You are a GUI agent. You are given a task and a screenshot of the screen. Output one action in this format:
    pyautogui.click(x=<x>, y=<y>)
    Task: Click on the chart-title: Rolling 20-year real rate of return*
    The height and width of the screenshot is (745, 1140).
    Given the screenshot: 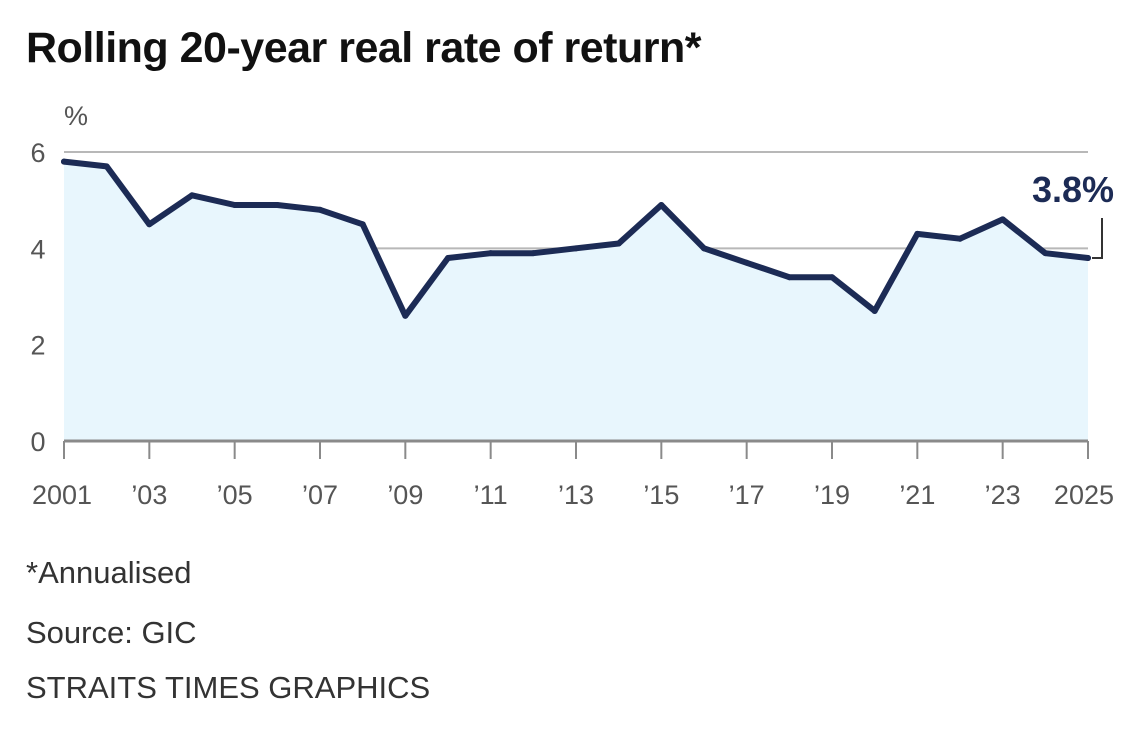 What is the action you would take?
    pyautogui.click(x=364, y=48)
    